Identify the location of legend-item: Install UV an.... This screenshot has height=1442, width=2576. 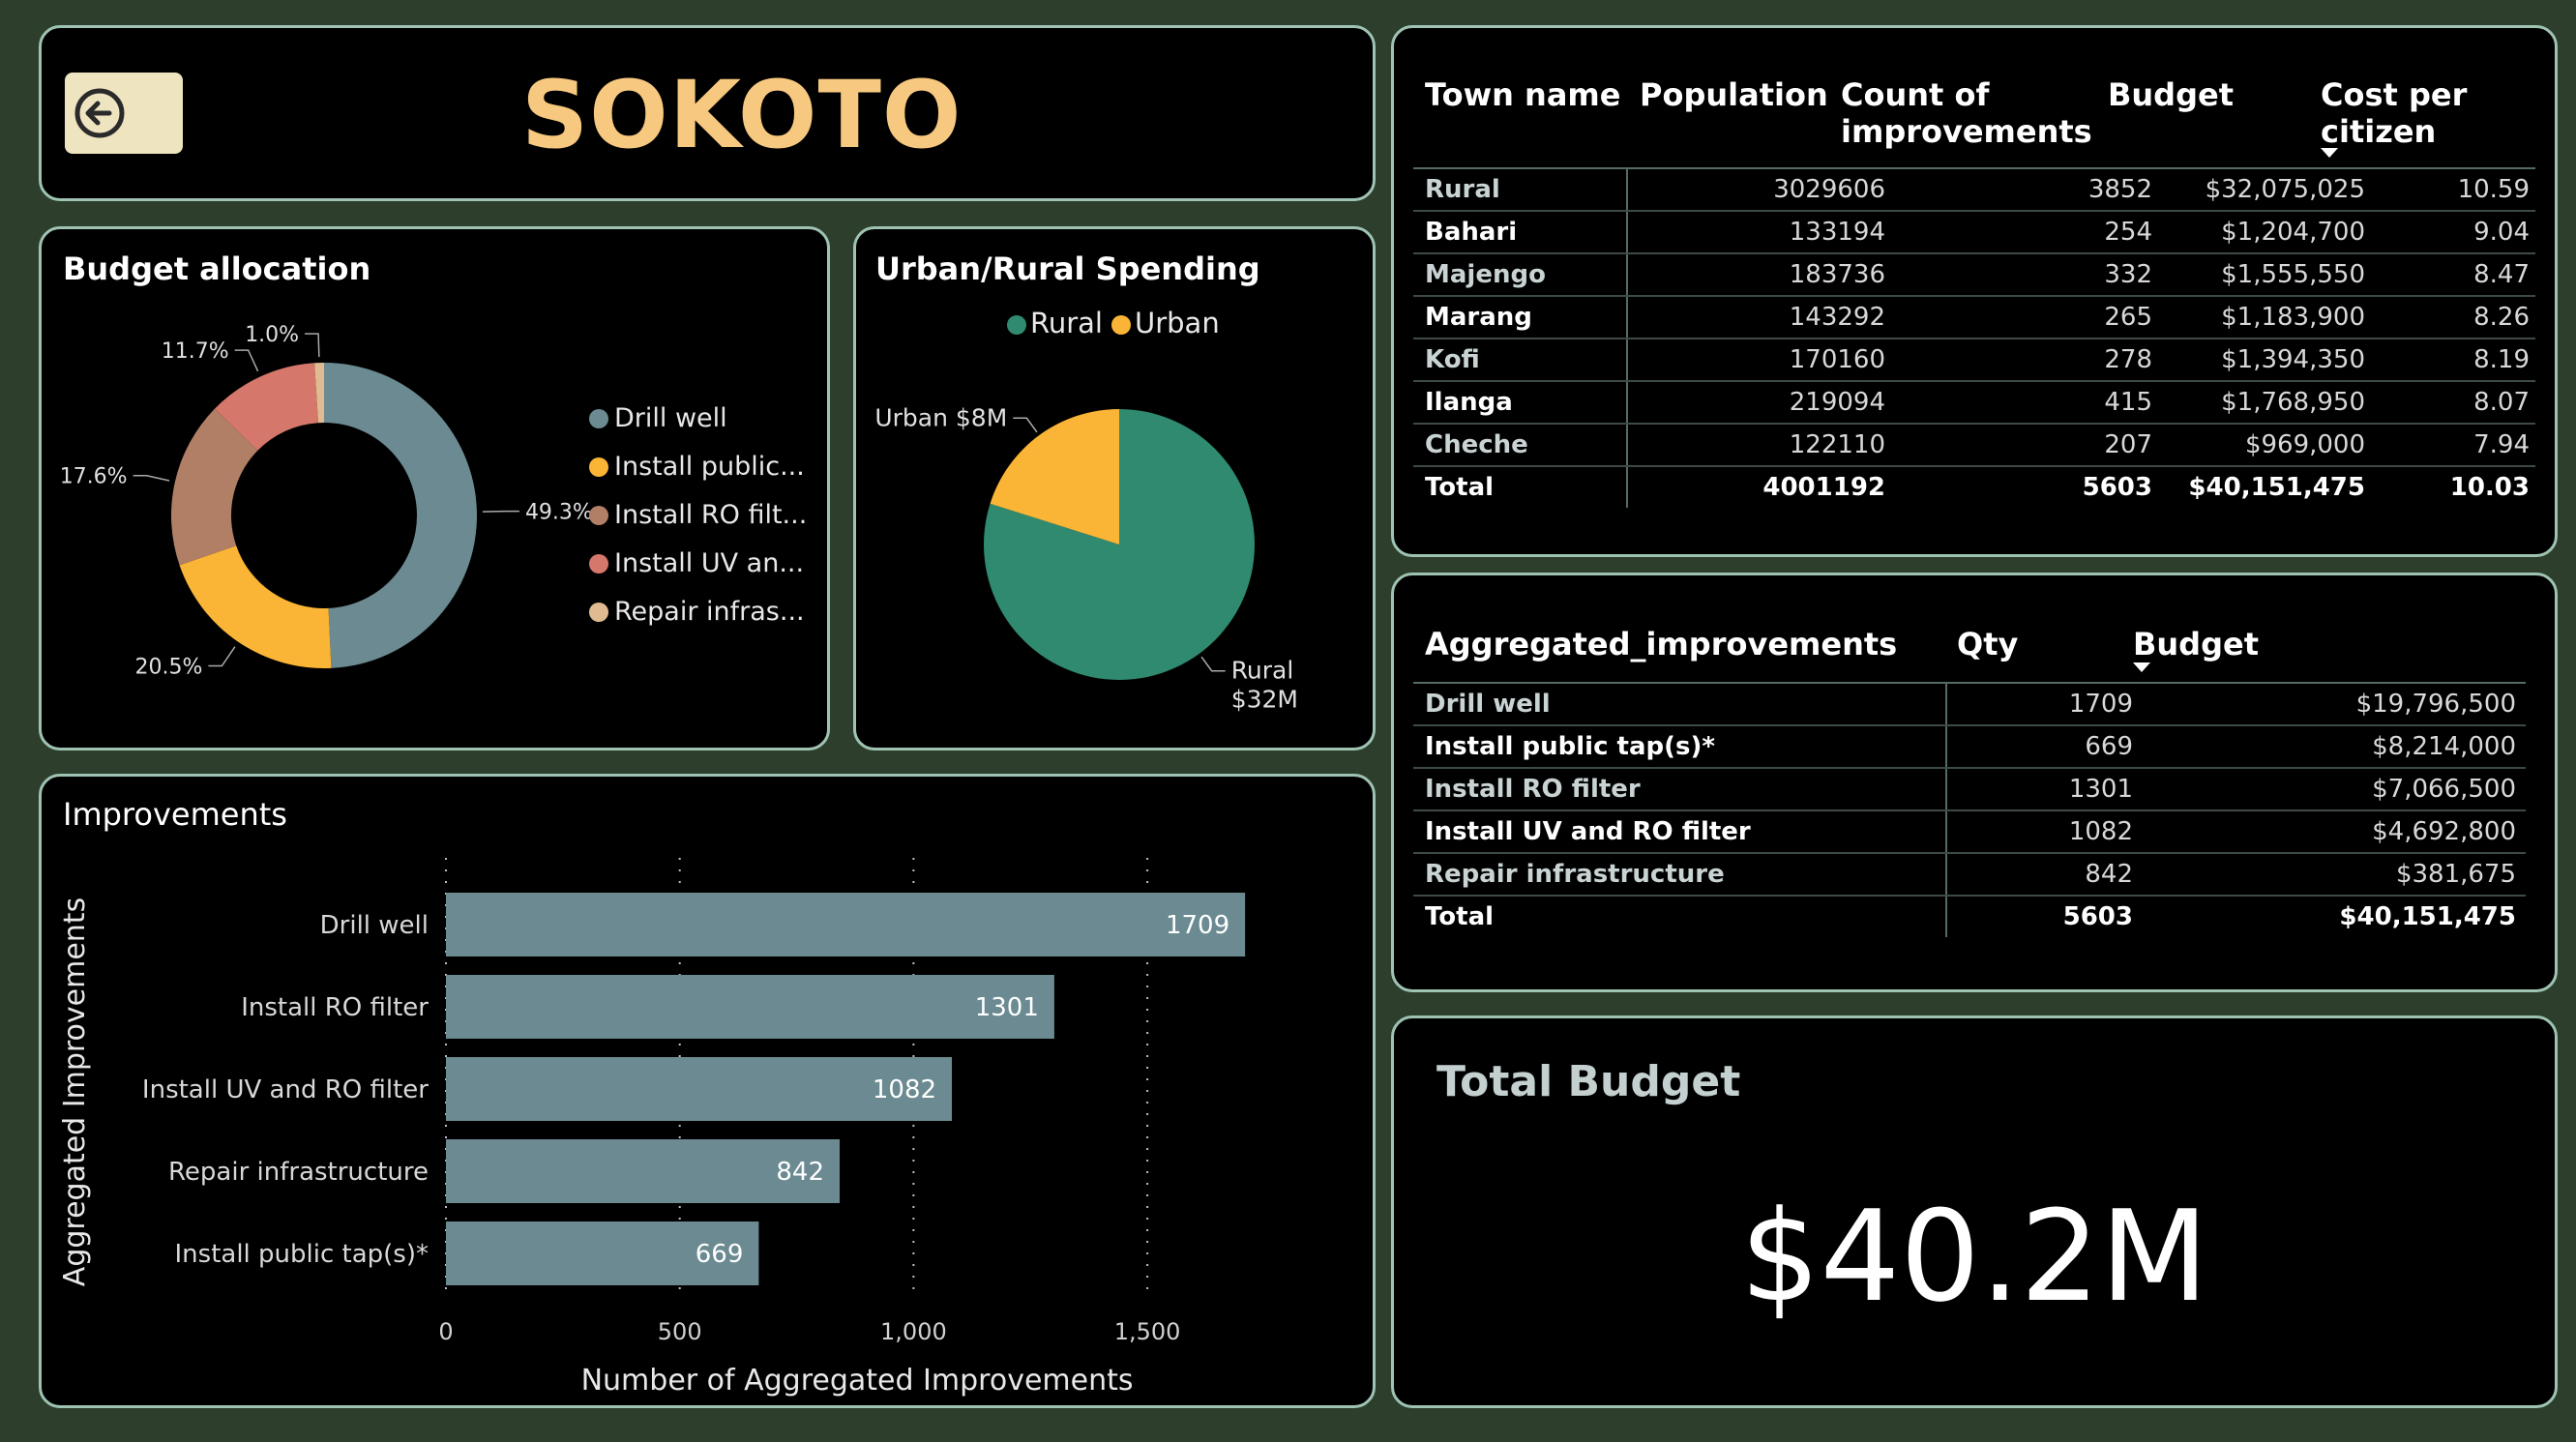
(696, 563).